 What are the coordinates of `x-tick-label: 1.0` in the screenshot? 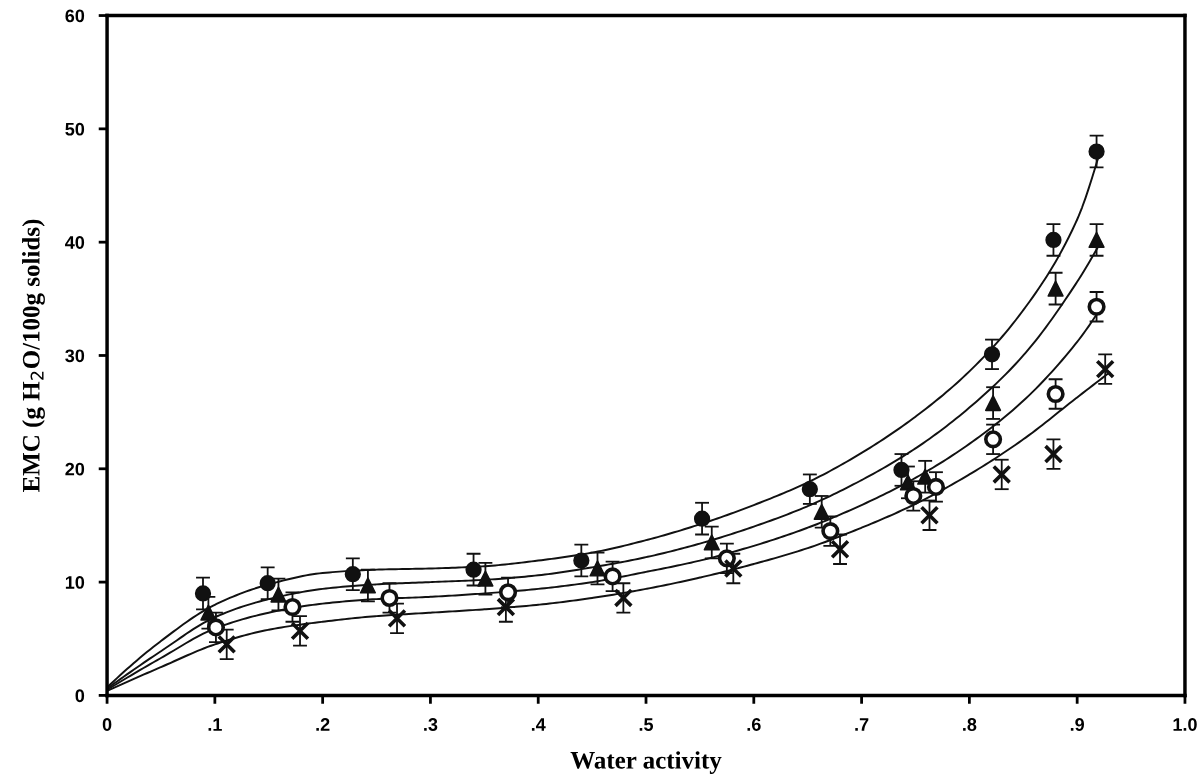 It's located at (1185, 724).